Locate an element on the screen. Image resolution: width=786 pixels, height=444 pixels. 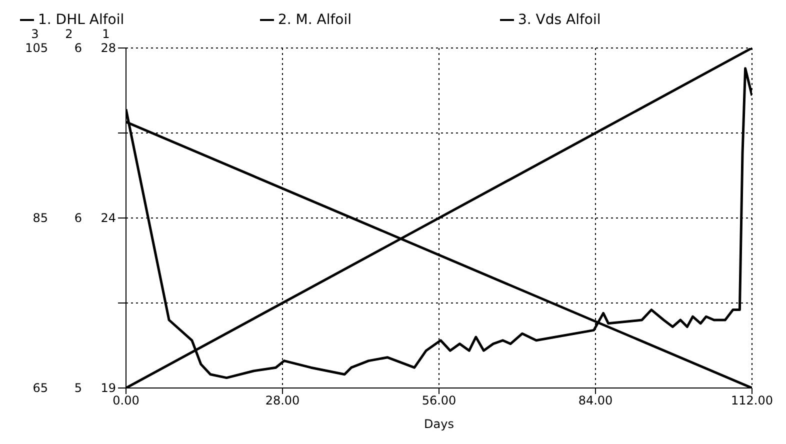
y3-tick-label: 65 is located at coordinates (40, 388).